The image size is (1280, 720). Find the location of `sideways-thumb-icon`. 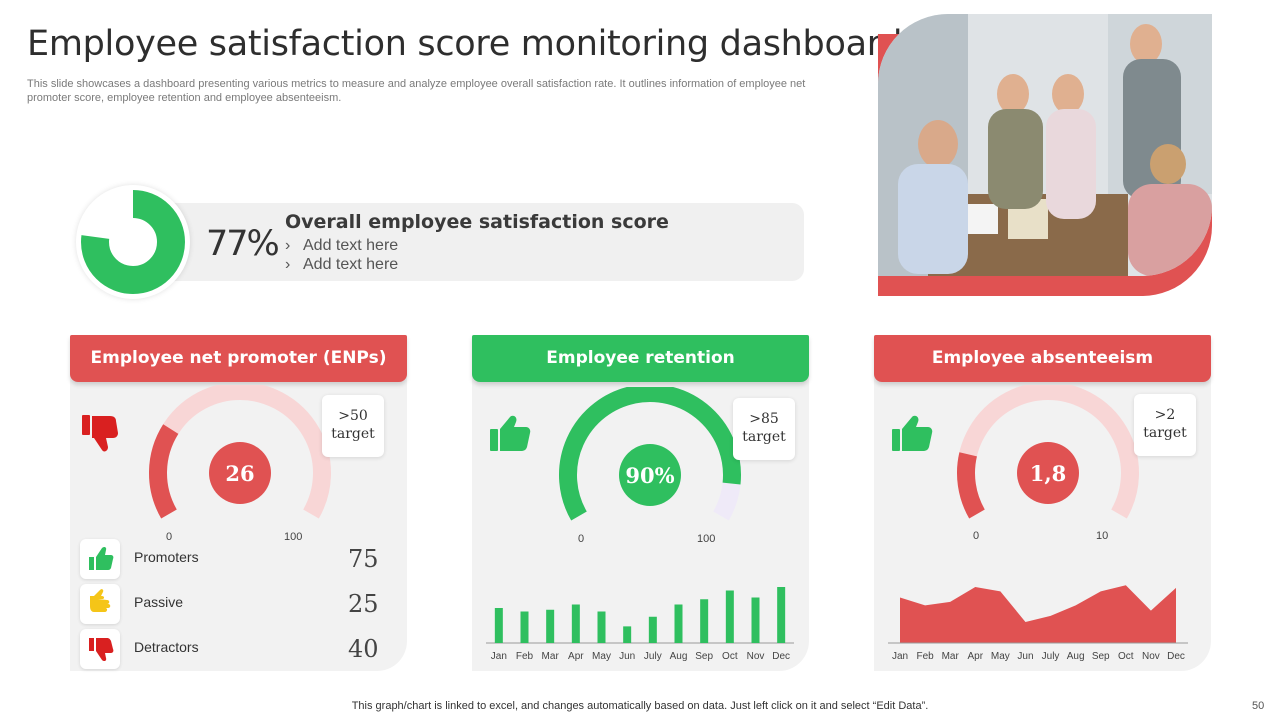

sideways-thumb-icon is located at coordinates (100, 604).